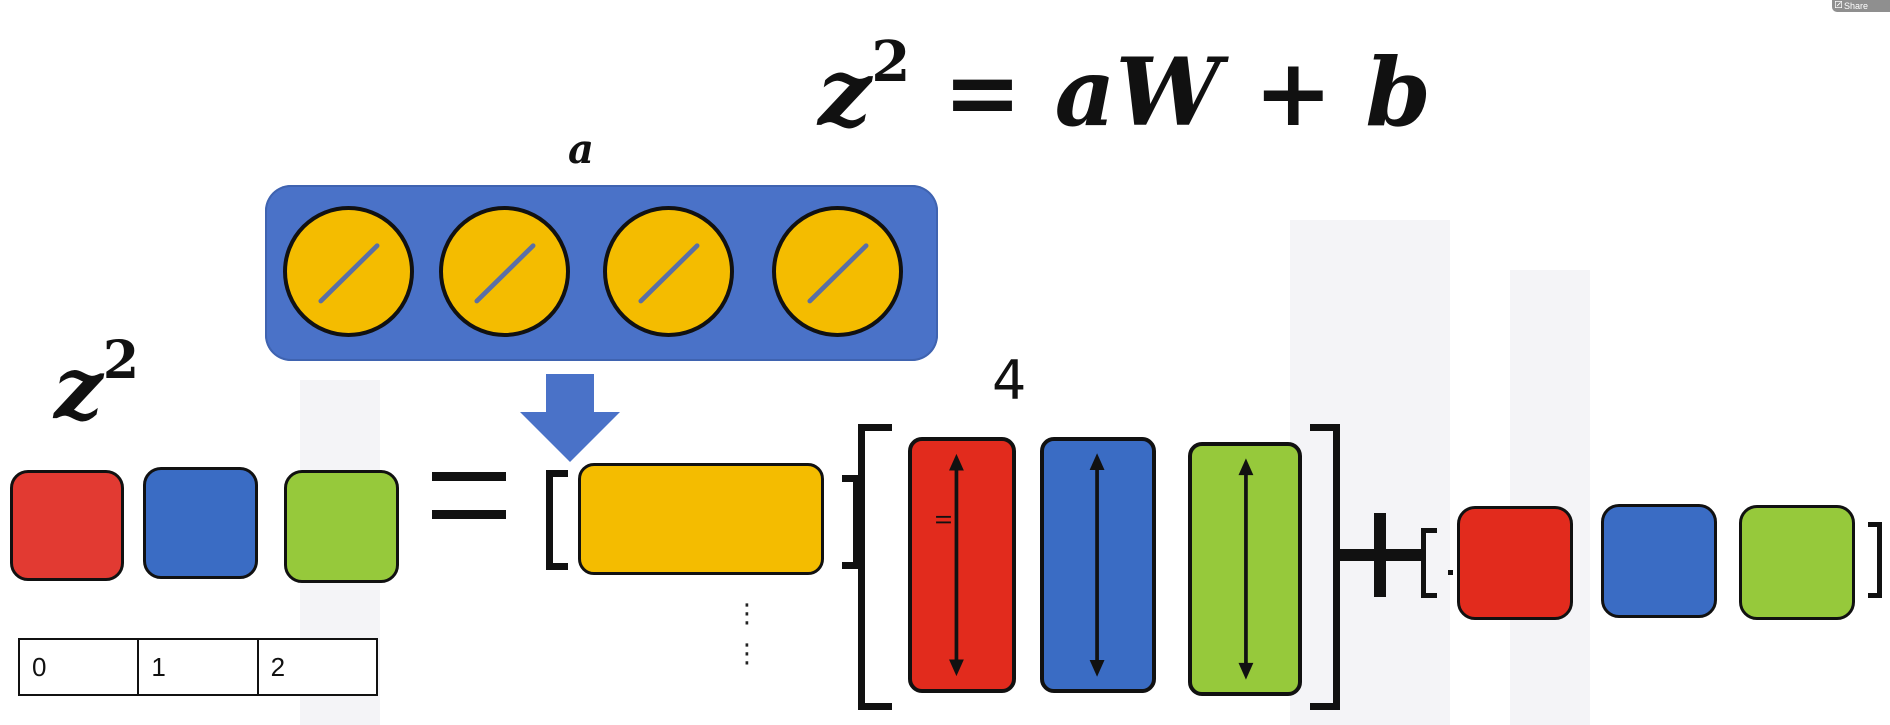 This screenshot has height=725, width=1890. Describe the element at coordinates (469, 495) in the screenshot. I see `equals-sign` at that location.